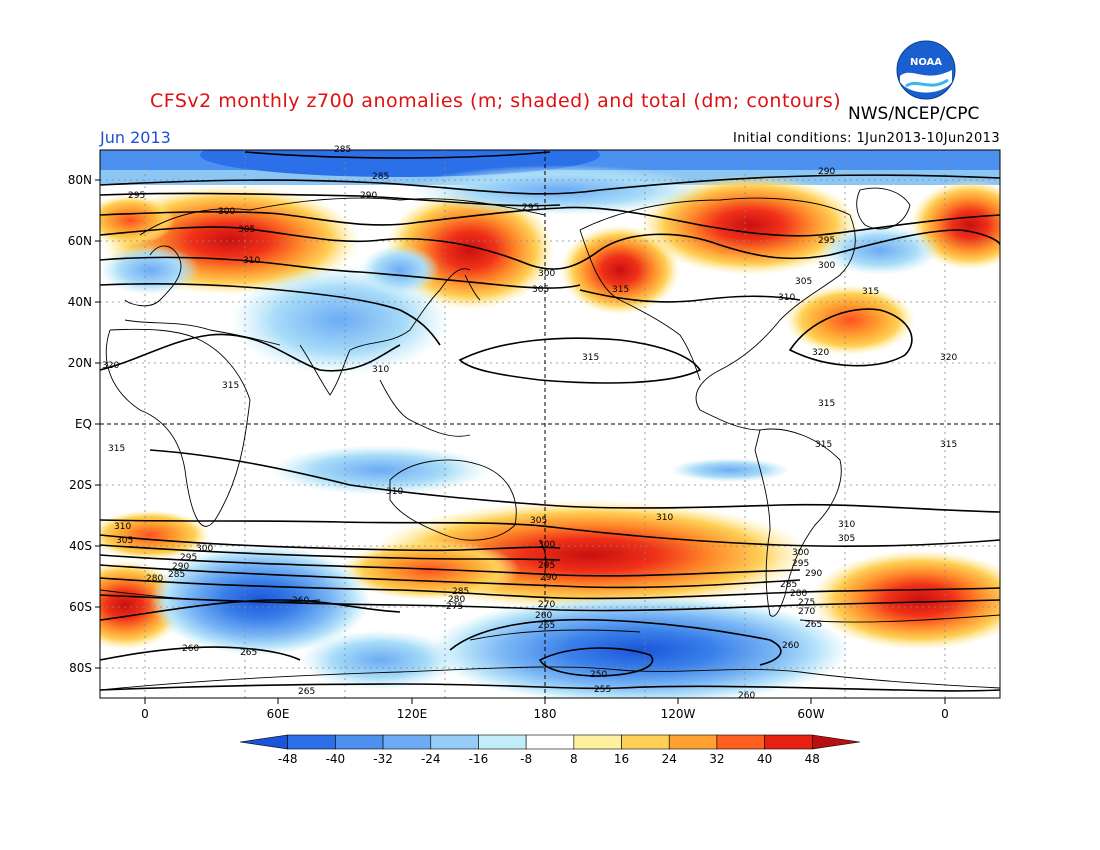 Image resolution: width=1100 pixels, height=850 pixels. What do you see at coordinates (83, 424) in the screenshot?
I see `lat-label: EQ` at bounding box center [83, 424].